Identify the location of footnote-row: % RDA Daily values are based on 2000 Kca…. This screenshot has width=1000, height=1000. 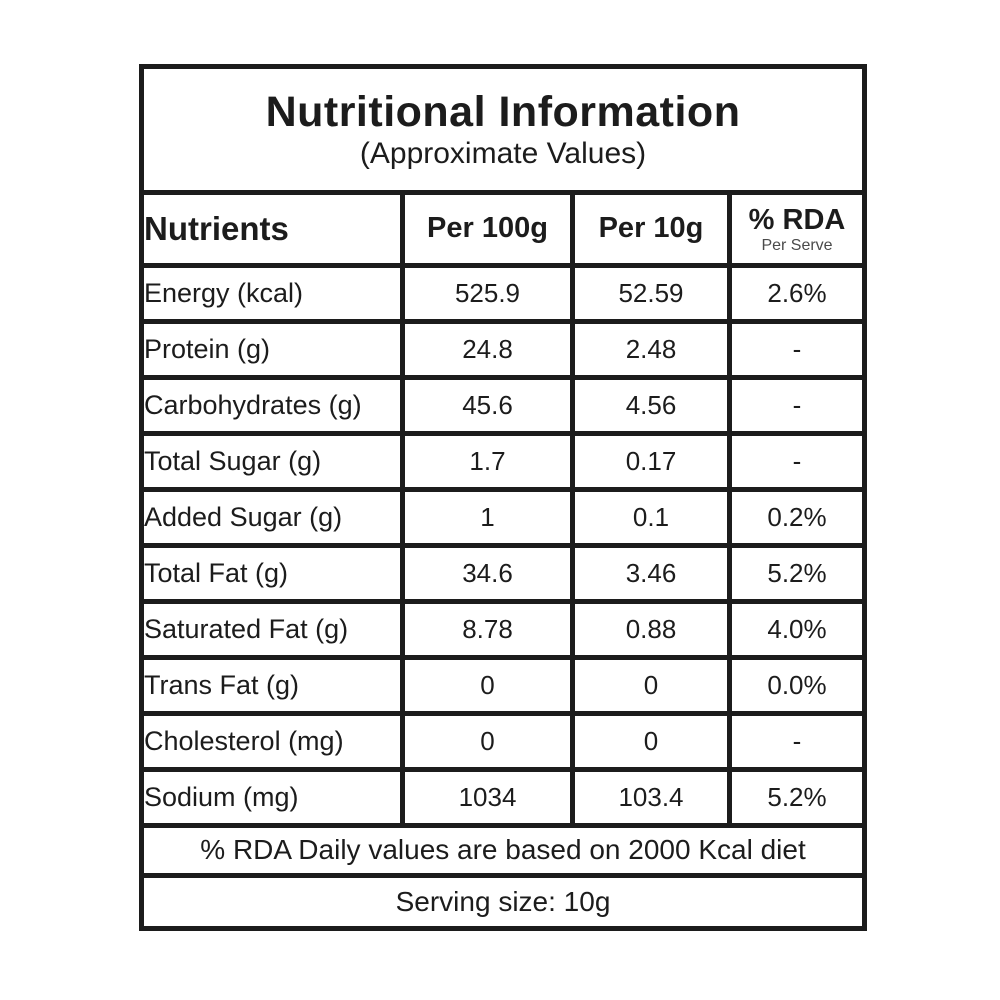
(503, 850).